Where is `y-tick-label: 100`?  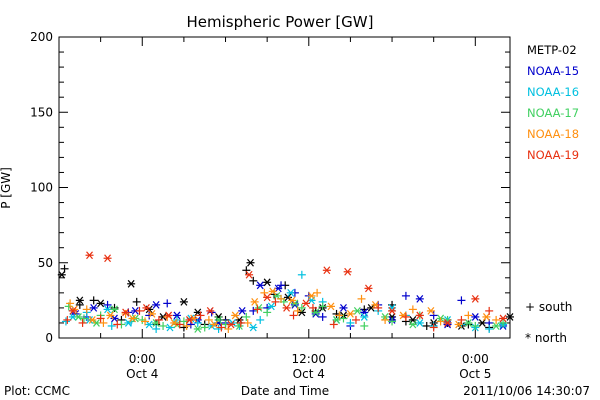 y-tick-label: 100 is located at coordinates (41, 188).